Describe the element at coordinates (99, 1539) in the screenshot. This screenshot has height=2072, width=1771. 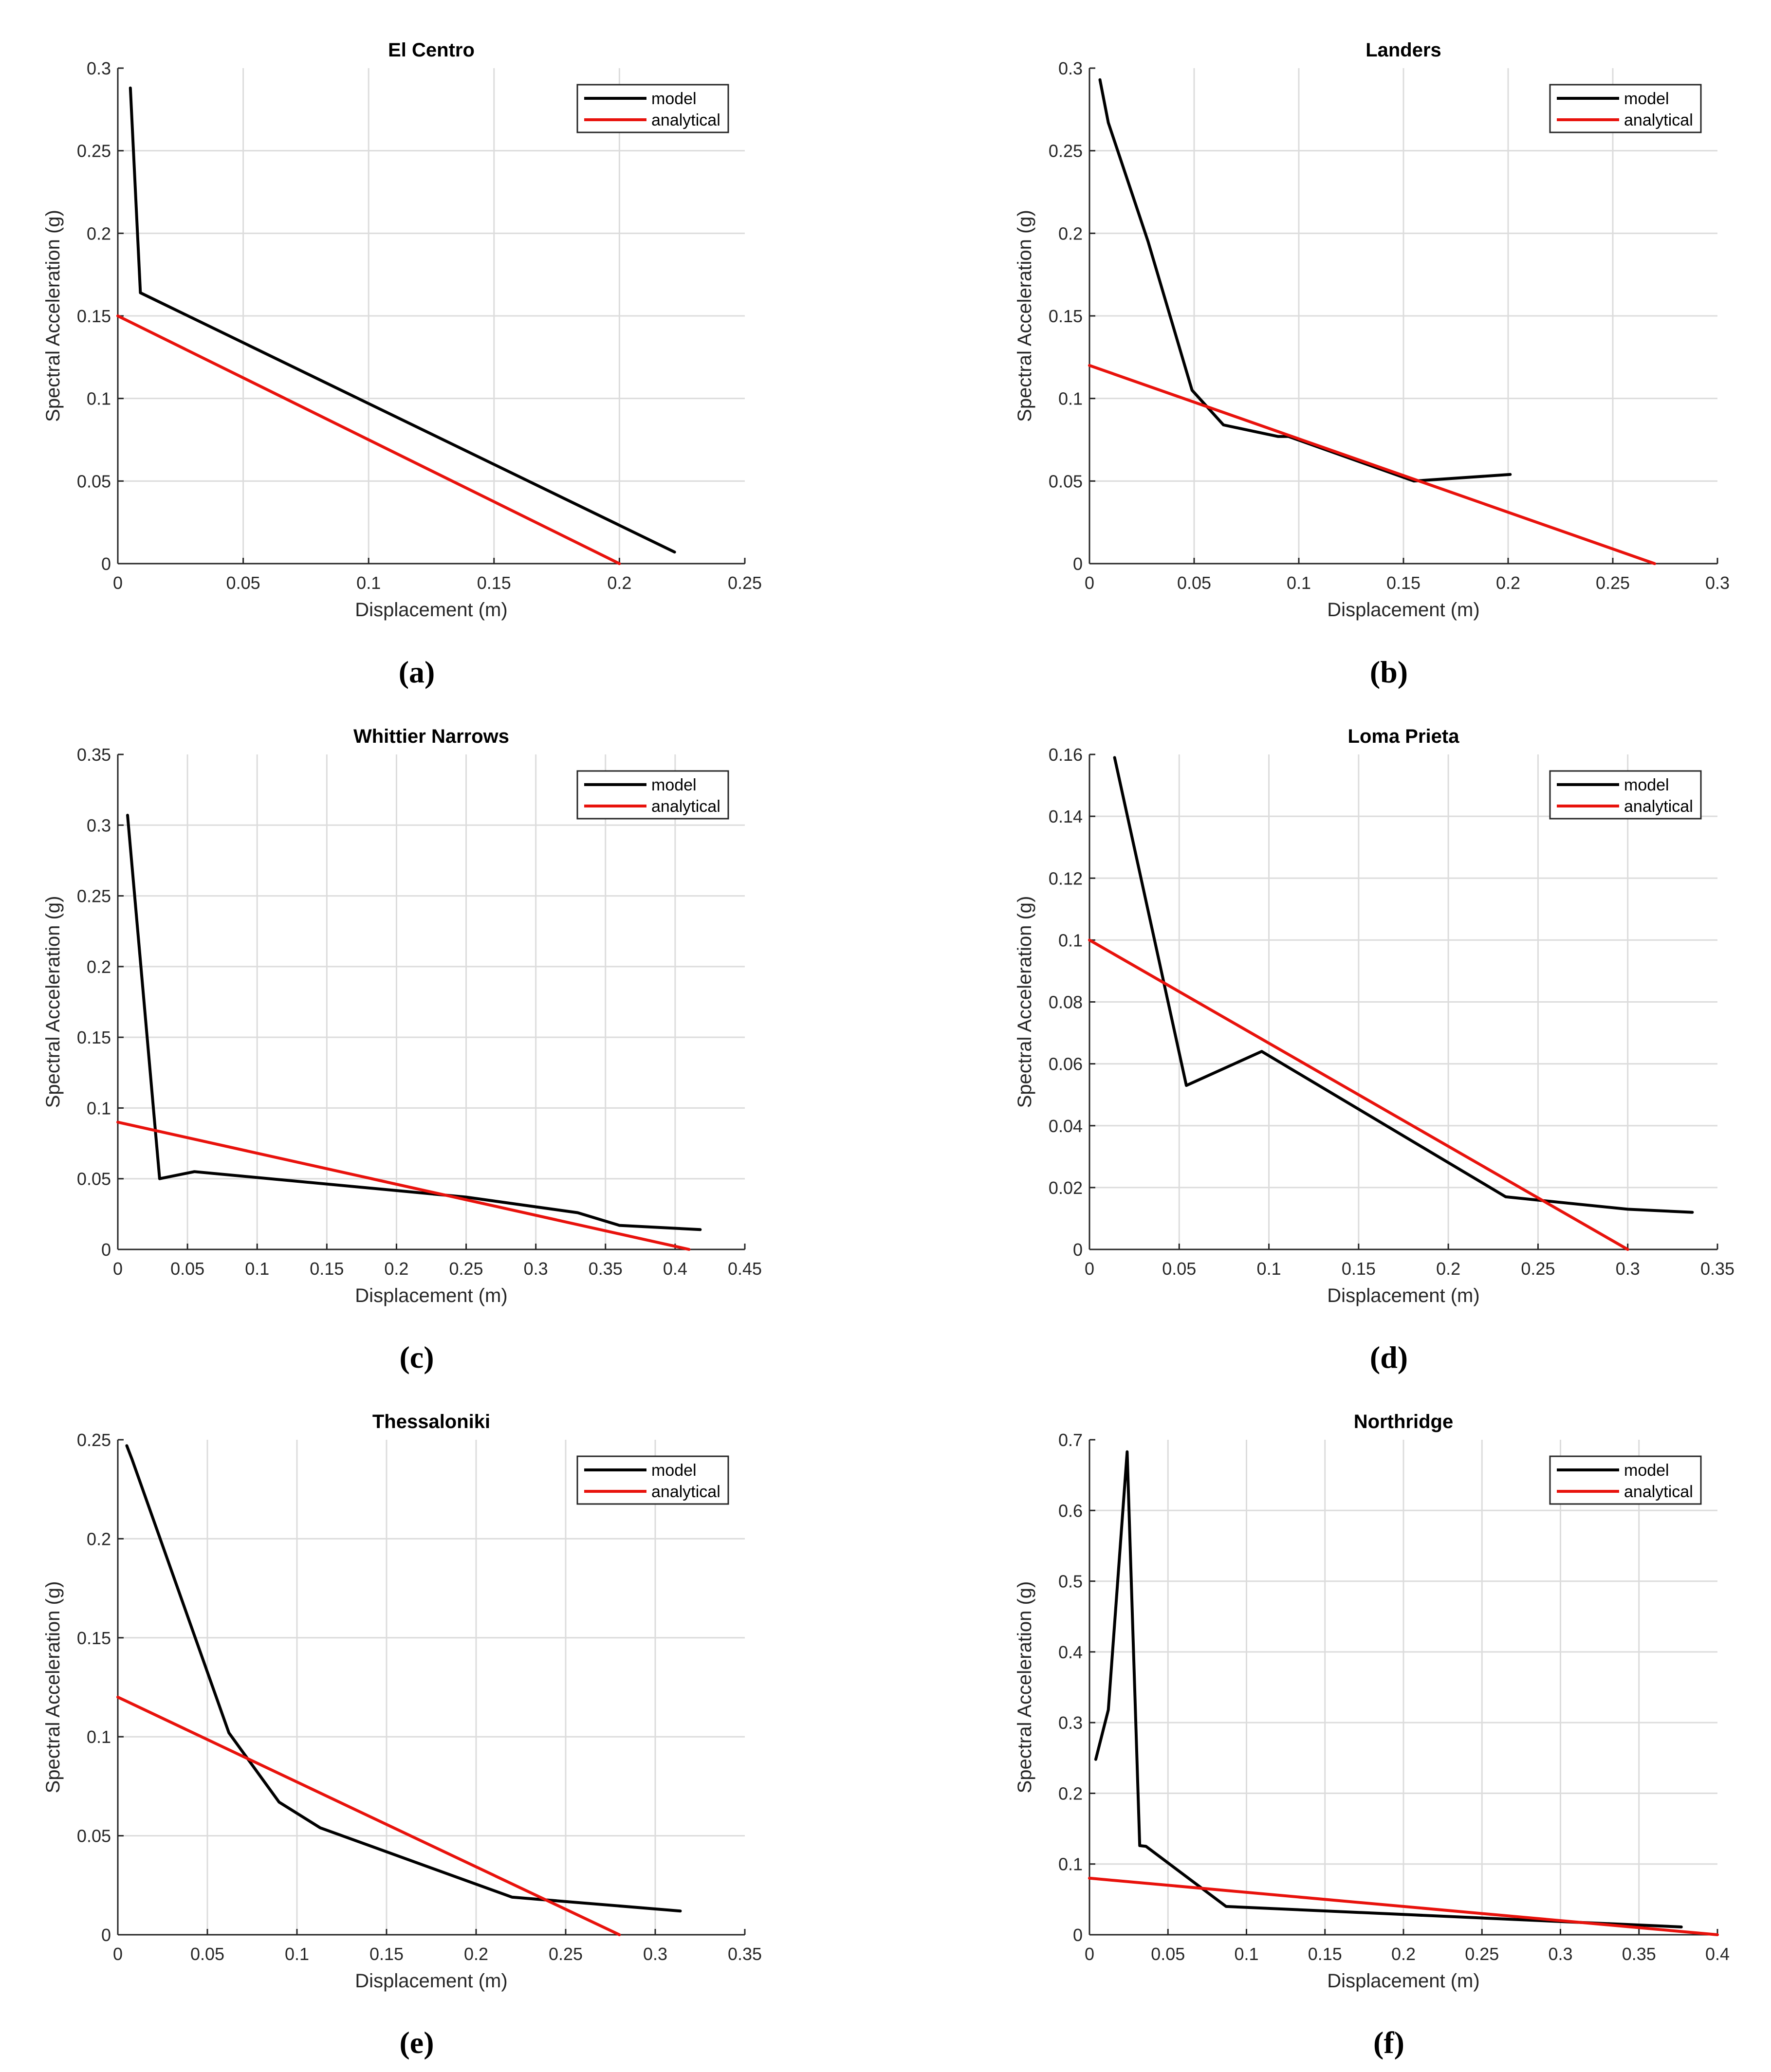
I see `y-tick-label: 0.2` at that location.